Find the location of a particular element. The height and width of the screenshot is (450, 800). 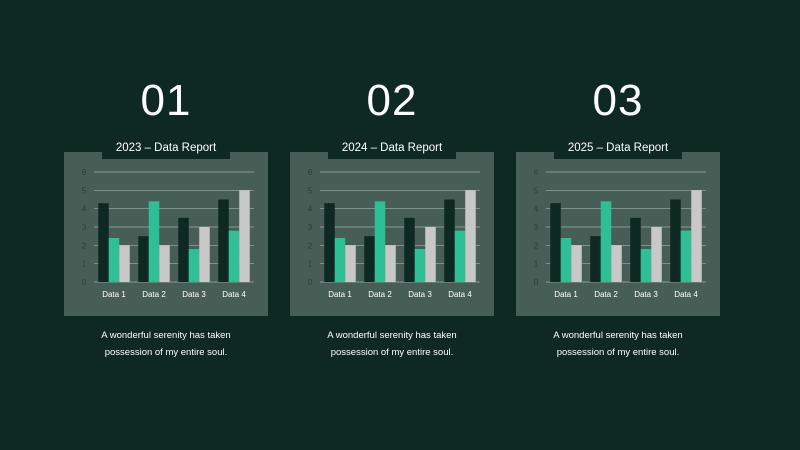

bar-chart-2025: 0 1 2 3 4 5 6 Data 1 Data 2 Data 3 Data 4 is located at coordinates (620, 233).